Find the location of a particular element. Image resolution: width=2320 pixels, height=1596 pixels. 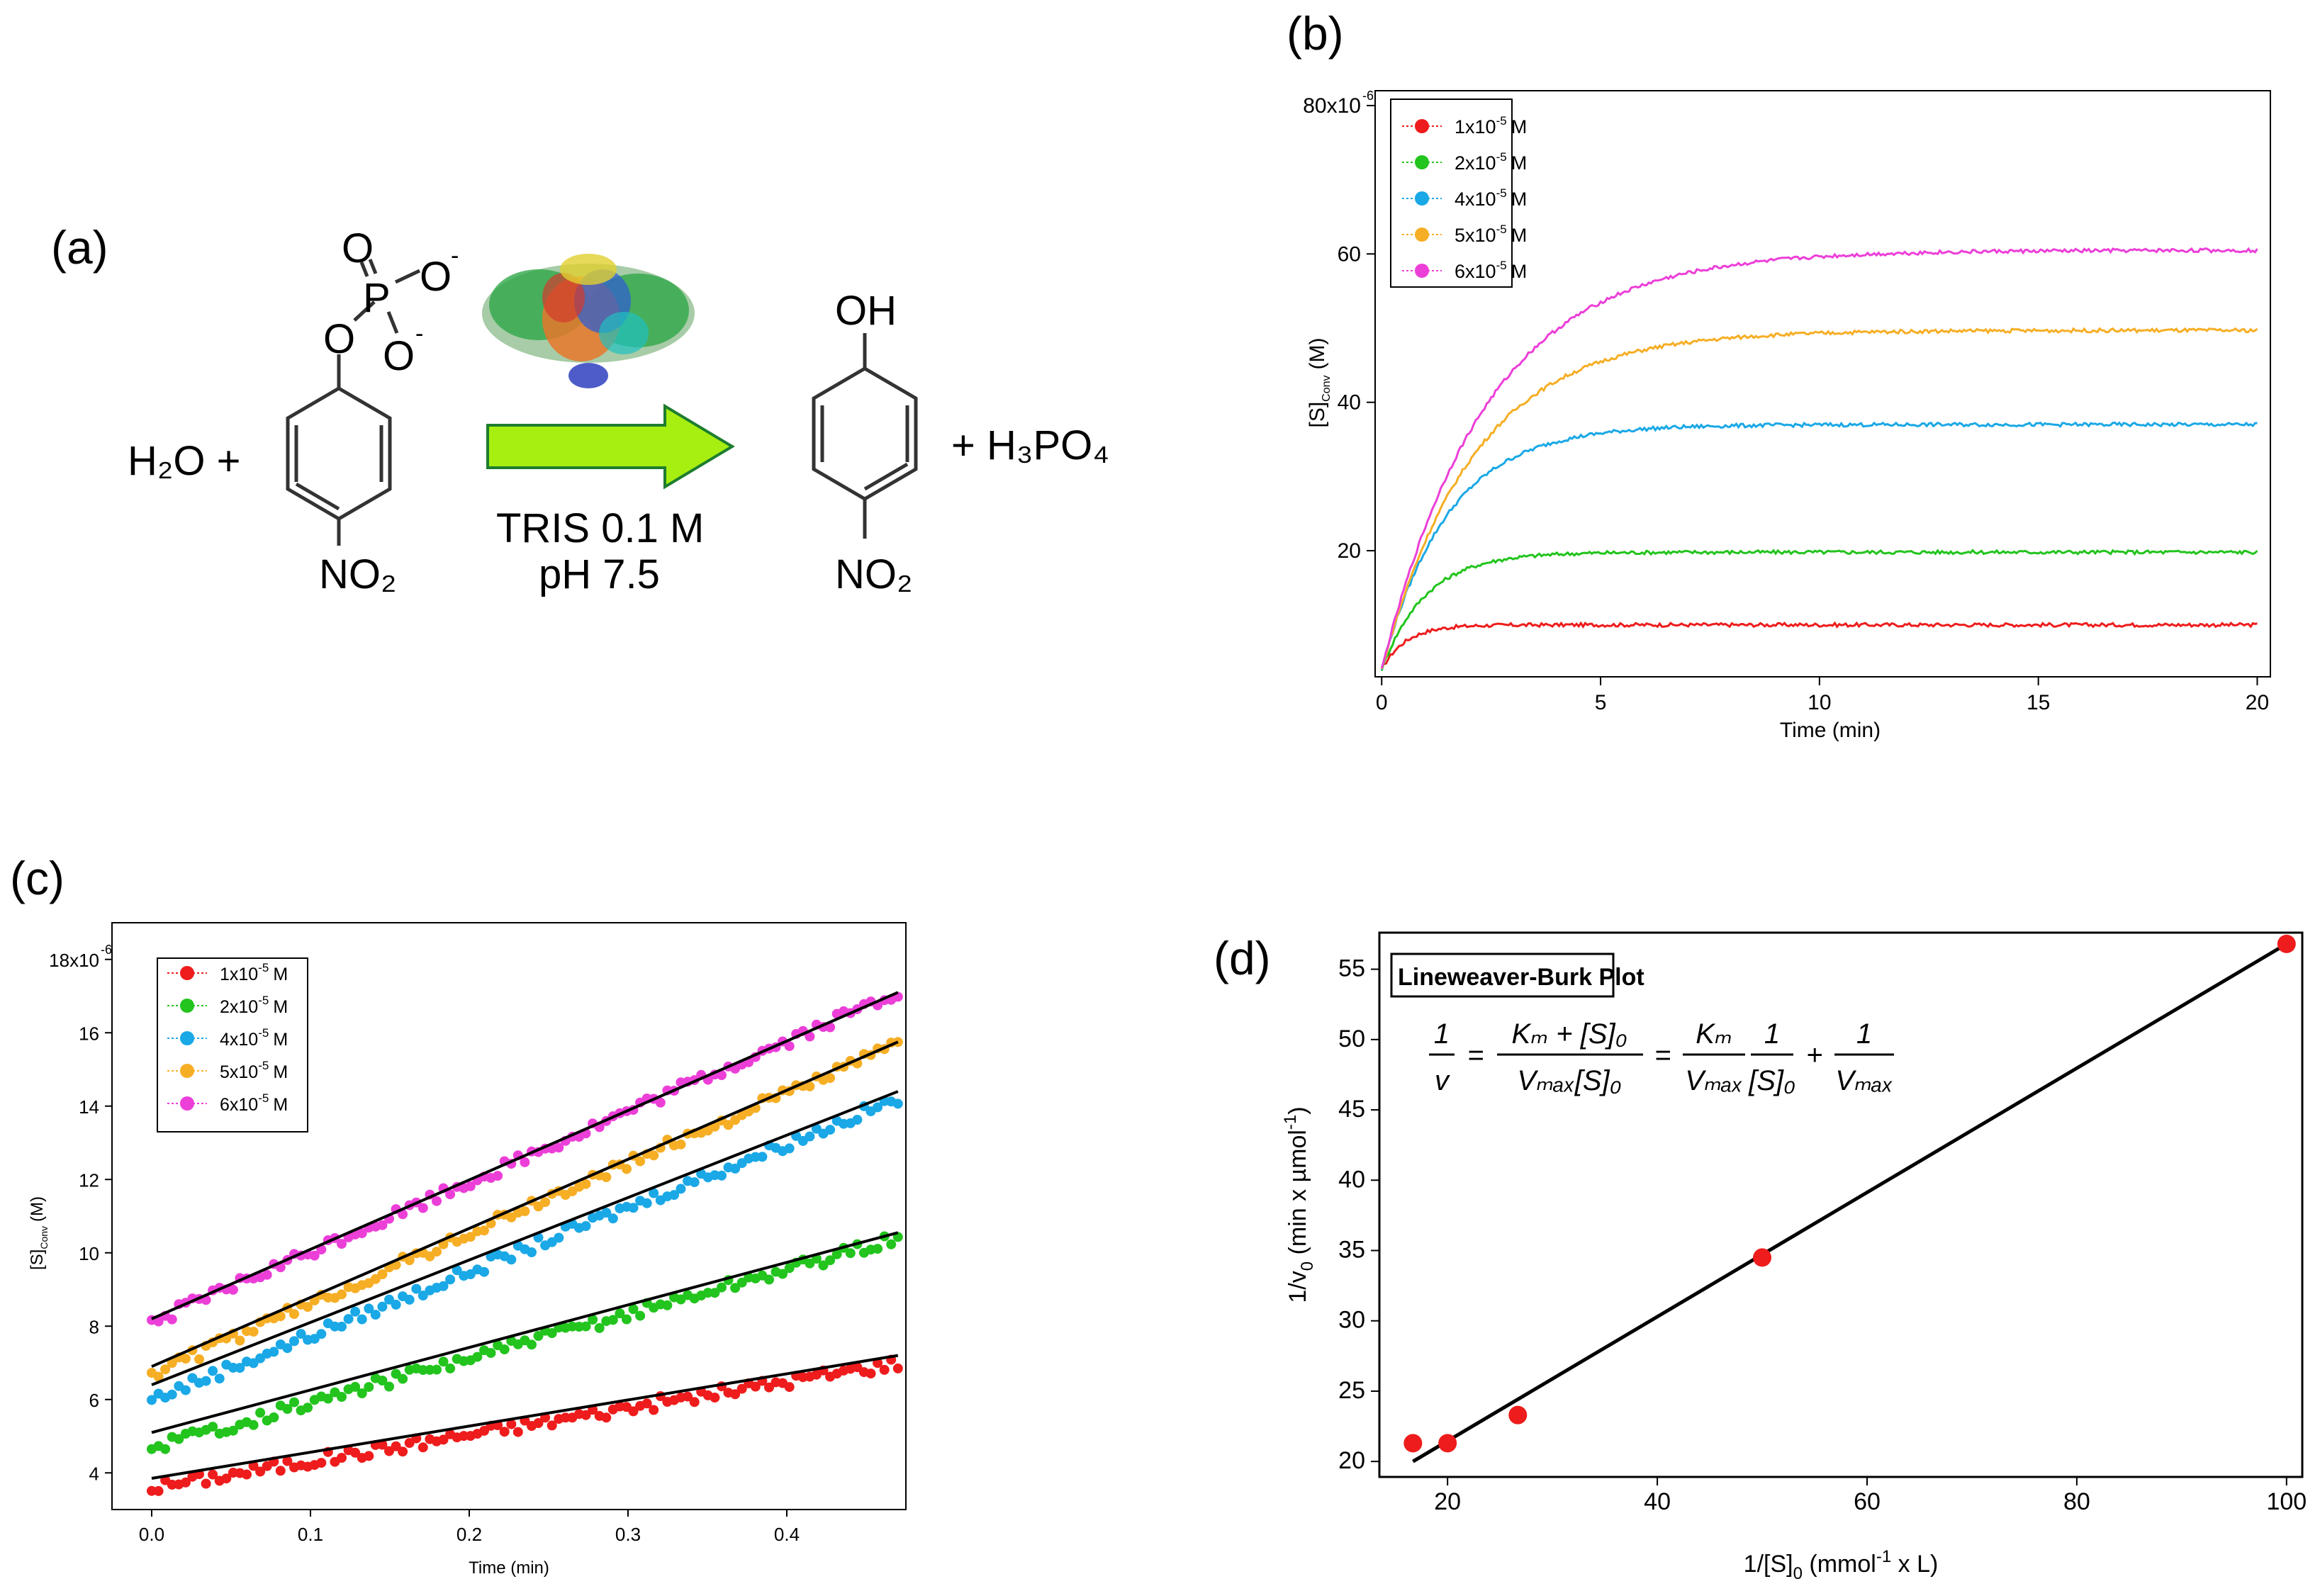

panel-d-y-label-d: -1 is located at coordinates (1290, 1122).